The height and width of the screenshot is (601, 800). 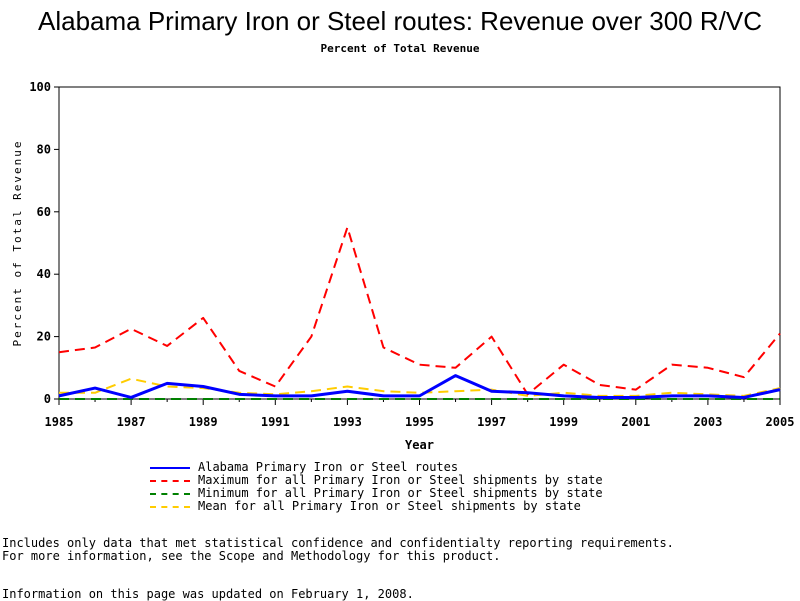 What do you see at coordinates (44, 337) in the screenshot?
I see `y-tick-label: 20` at bounding box center [44, 337].